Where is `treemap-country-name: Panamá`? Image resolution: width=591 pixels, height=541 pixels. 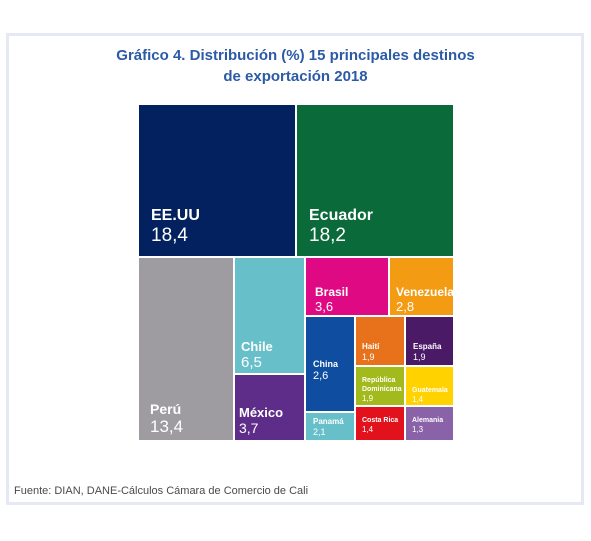 treemap-country-name: Panamá is located at coordinates (328, 421).